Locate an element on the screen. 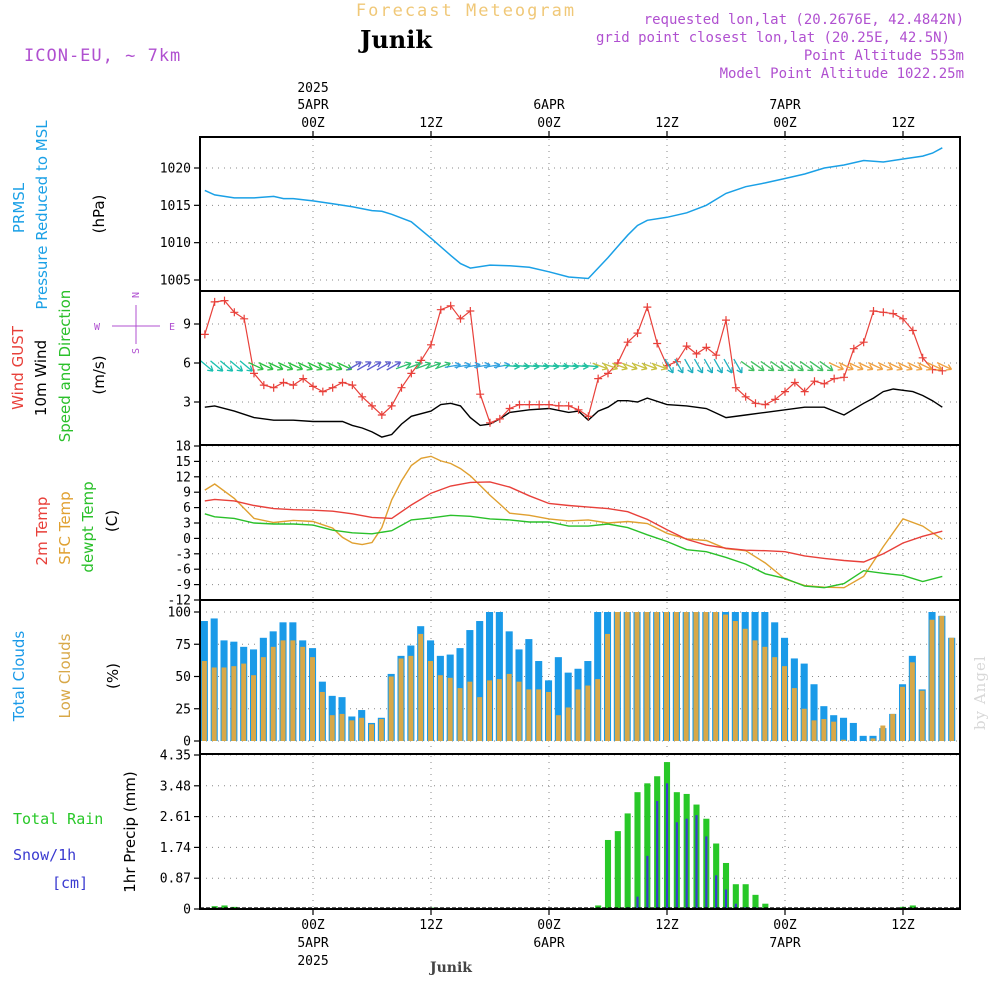  precip-label-snow: Snow/1h is located at coordinates (44, 855).